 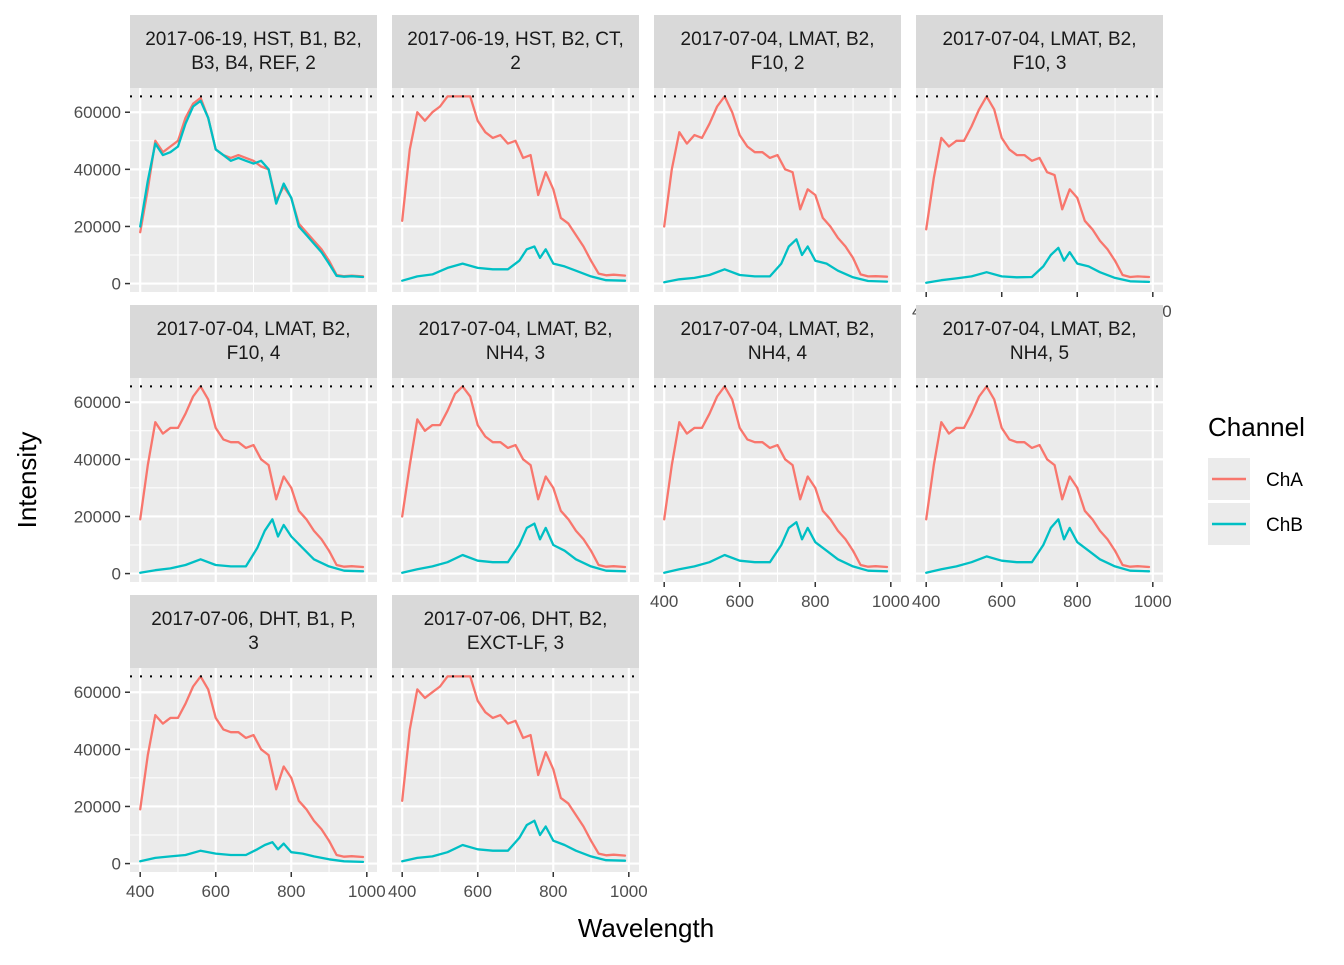 What do you see at coordinates (253, 619) in the screenshot?
I see `facet-strip-label: 2017-07-06, DHT, B1, P,` at bounding box center [253, 619].